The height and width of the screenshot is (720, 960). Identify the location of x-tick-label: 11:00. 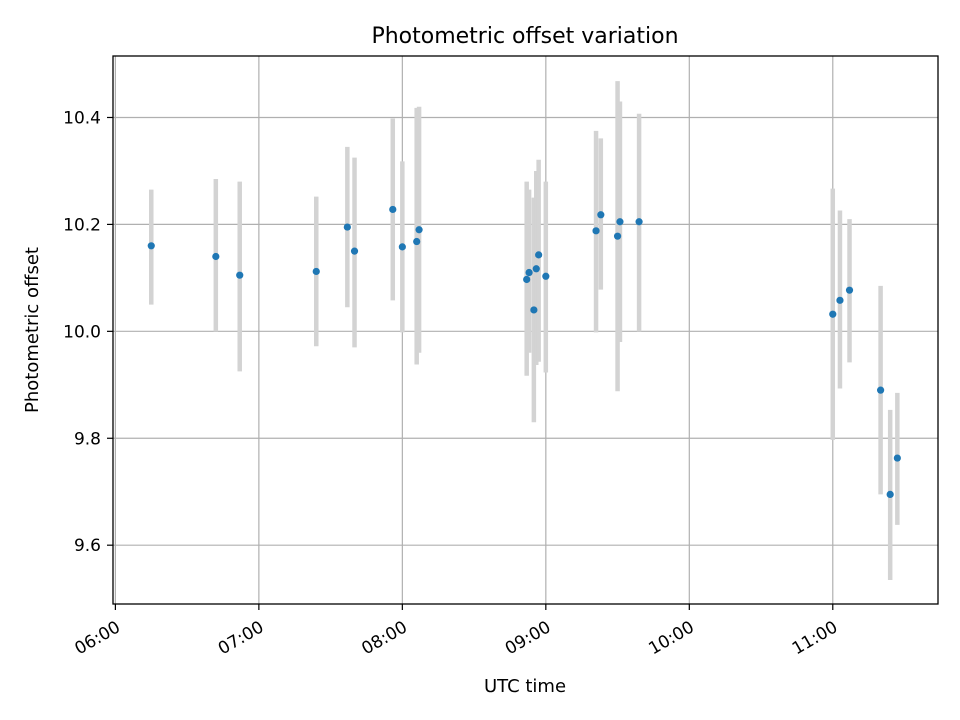
(815, 638).